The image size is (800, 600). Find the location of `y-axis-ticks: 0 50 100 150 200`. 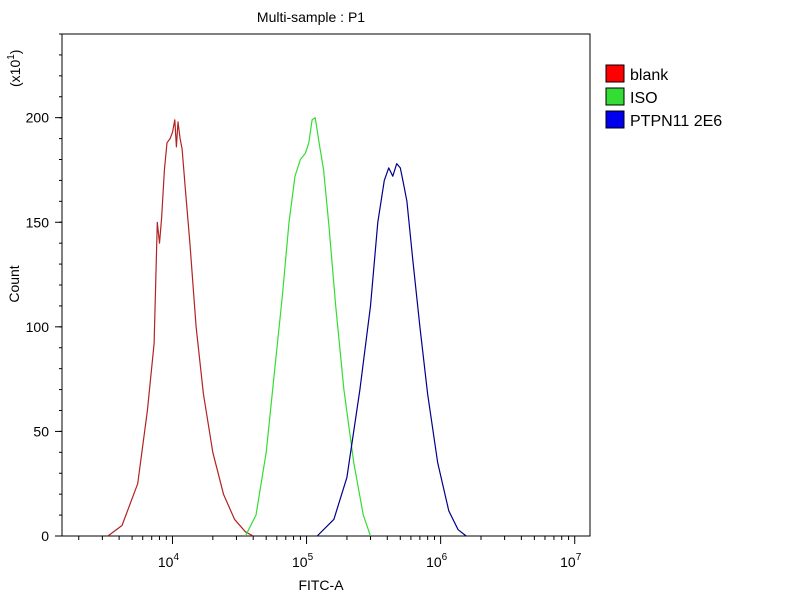

y-axis-ticks: 0 50 100 150 200 is located at coordinates (44, 288).